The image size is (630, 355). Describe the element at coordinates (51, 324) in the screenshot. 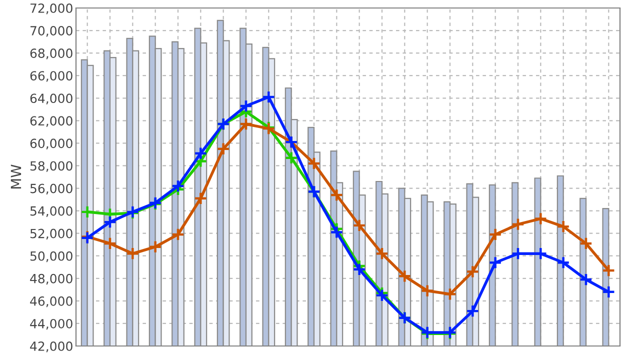

I see `y-tick-label: 44,000` at that location.